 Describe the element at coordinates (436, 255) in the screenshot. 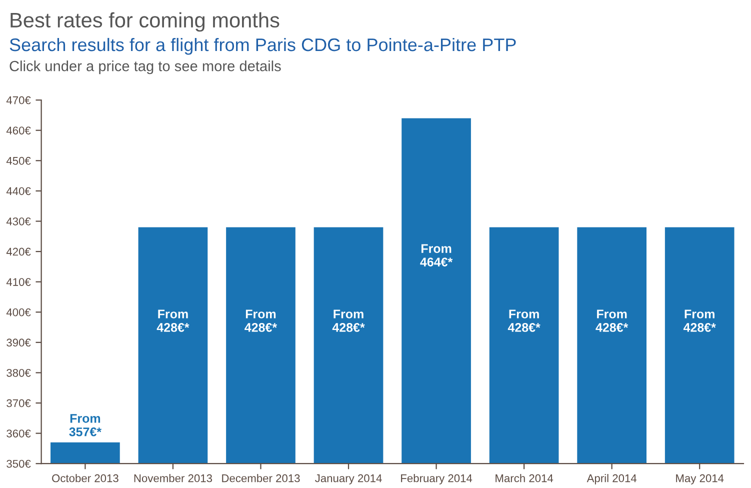

I see `data-label: From 464€*` at that location.